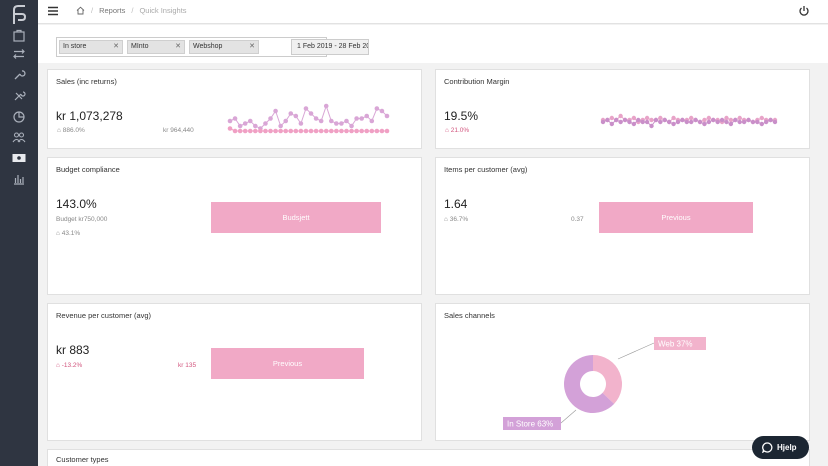 The image size is (828, 466). What do you see at coordinates (456, 204) in the screenshot?
I see `items-value: 1.64` at bounding box center [456, 204].